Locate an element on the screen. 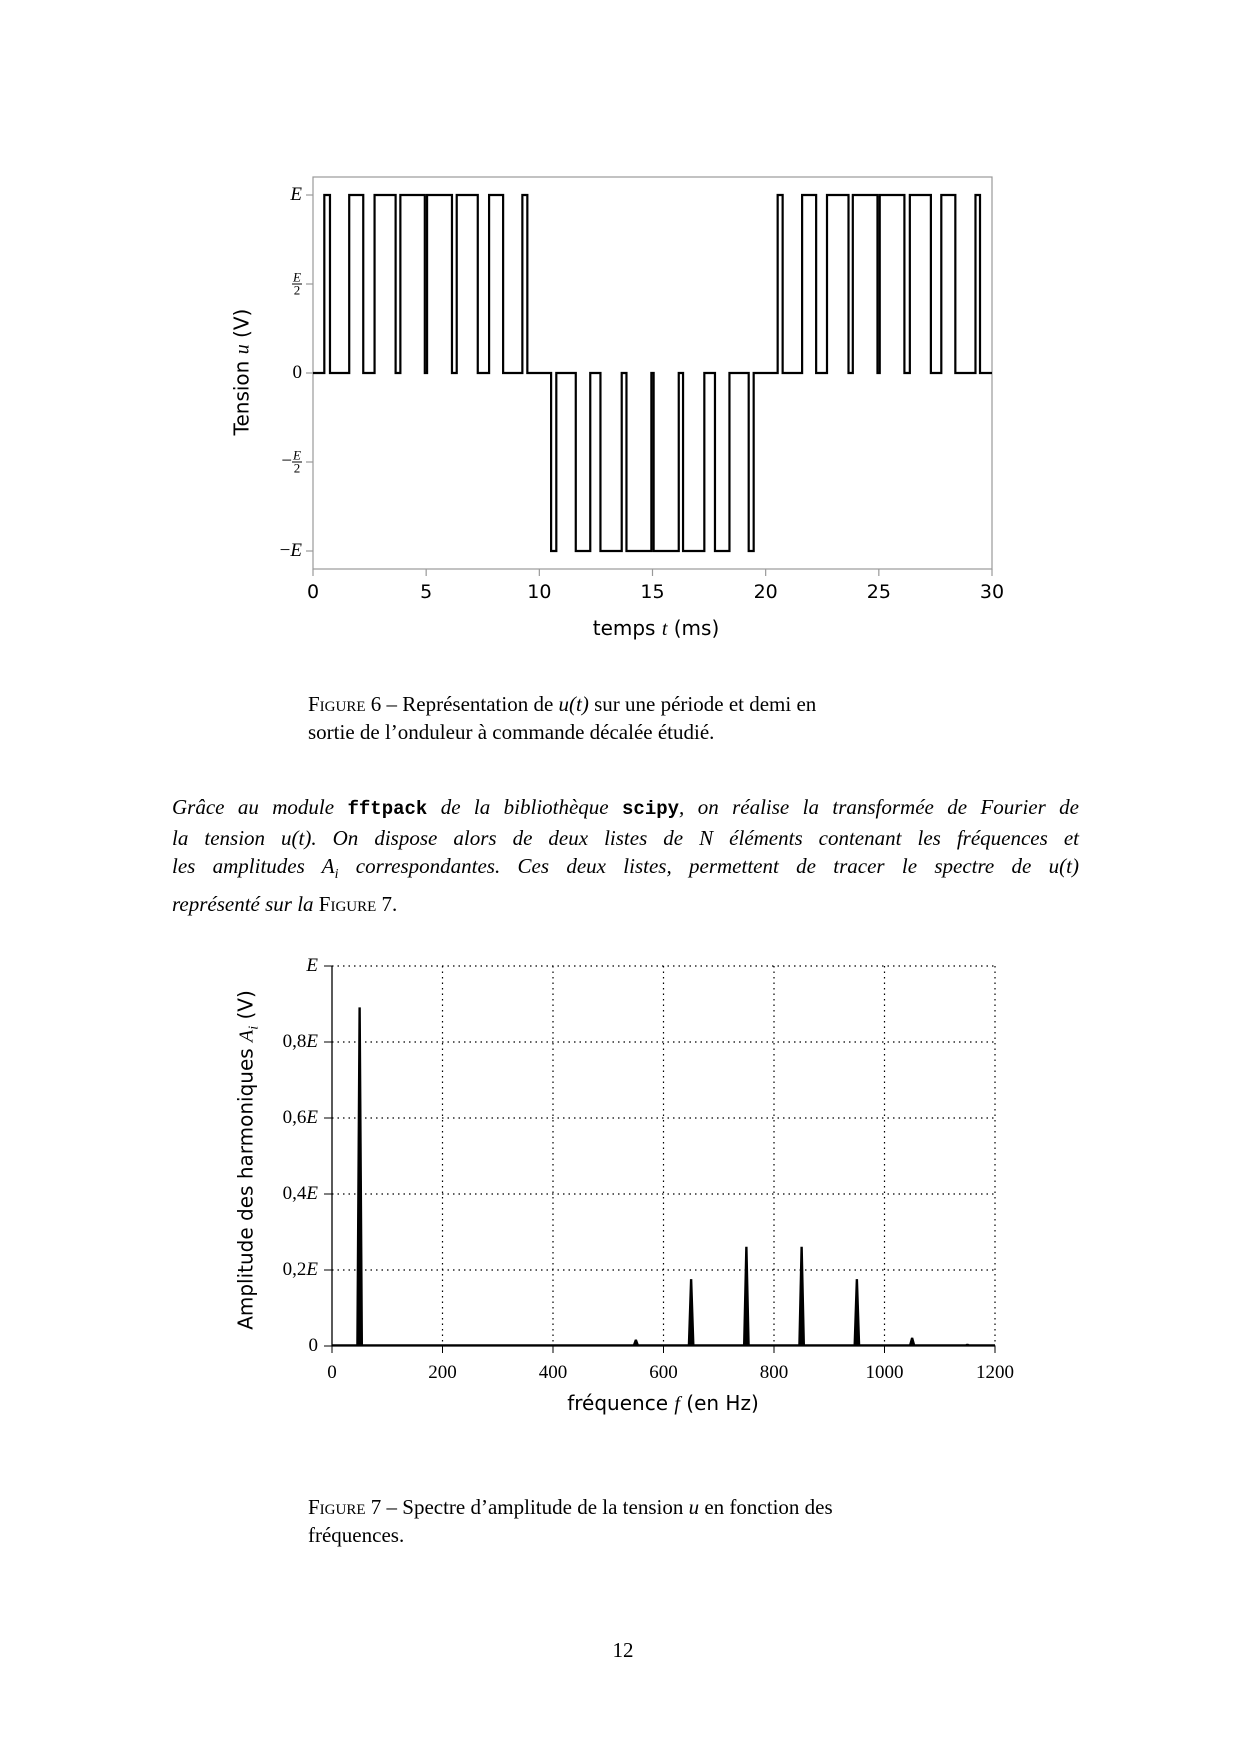 The image size is (1240, 1754). x-tick-label: 400 is located at coordinates (553, 1372).